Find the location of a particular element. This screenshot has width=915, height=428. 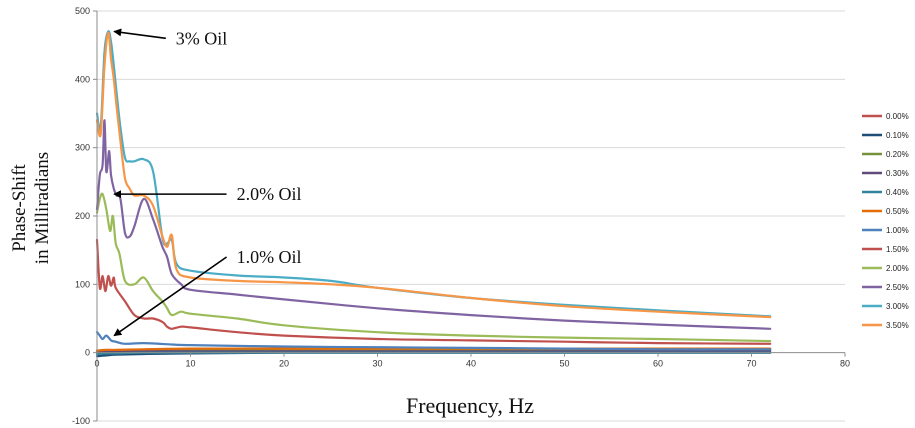

y-tick-label: 0 is located at coordinates (87, 353).